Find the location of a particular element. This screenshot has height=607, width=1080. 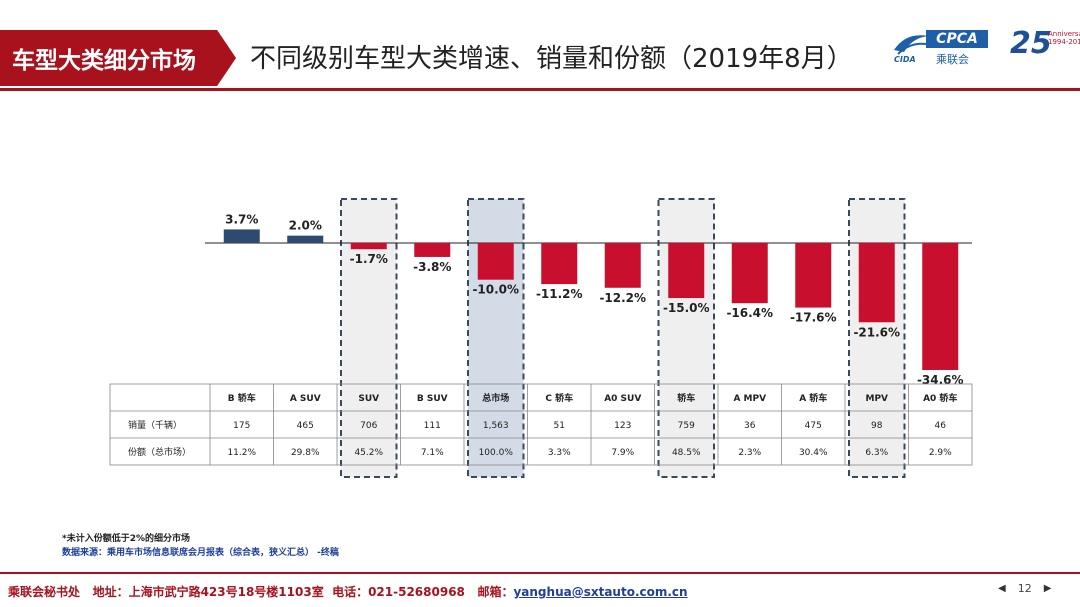

share-cell: 7.1% is located at coordinates (432, 453).